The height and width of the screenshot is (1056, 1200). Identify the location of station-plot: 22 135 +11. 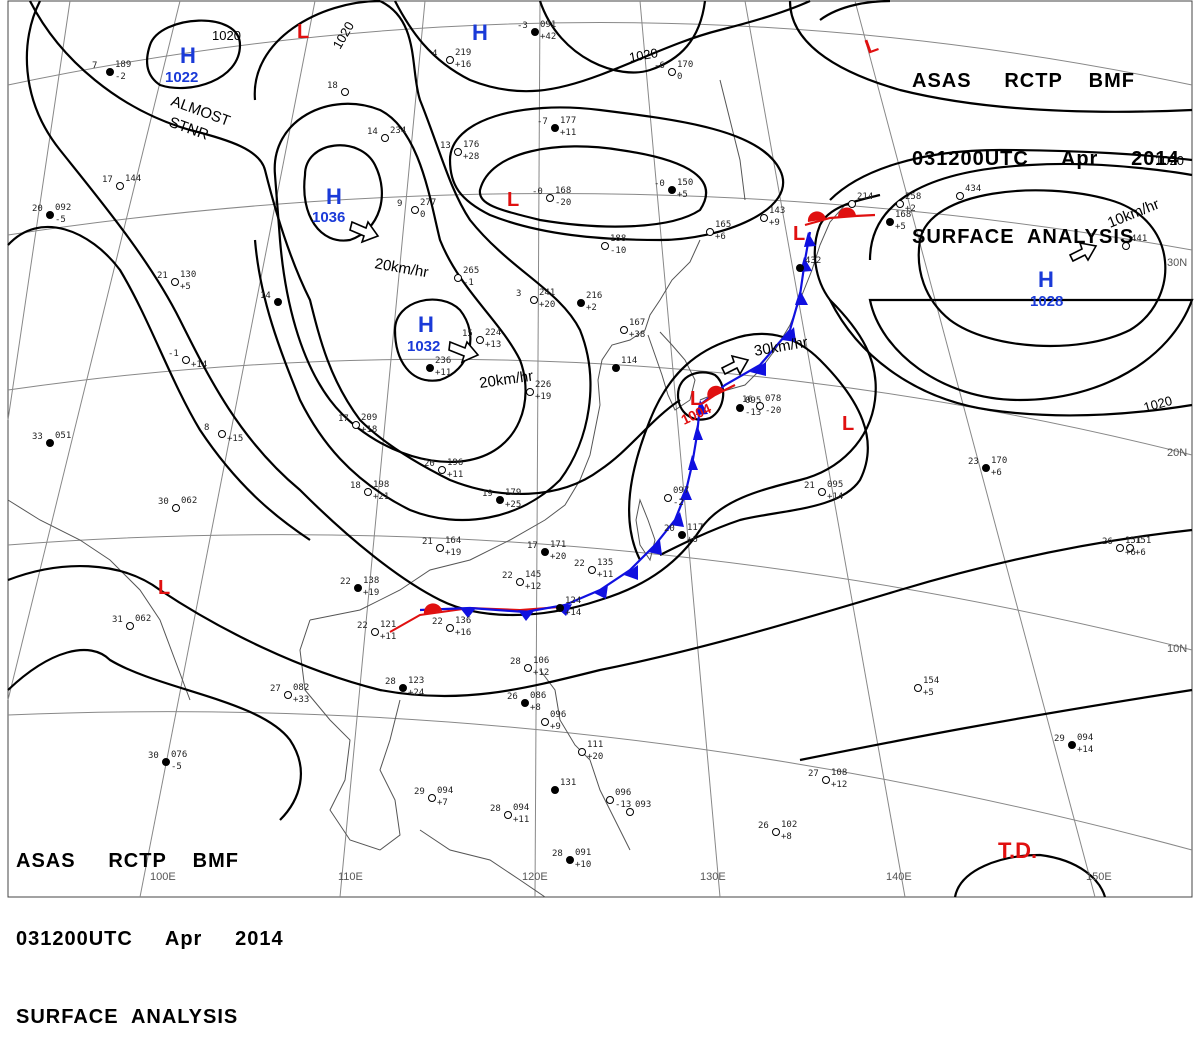
(593, 569).